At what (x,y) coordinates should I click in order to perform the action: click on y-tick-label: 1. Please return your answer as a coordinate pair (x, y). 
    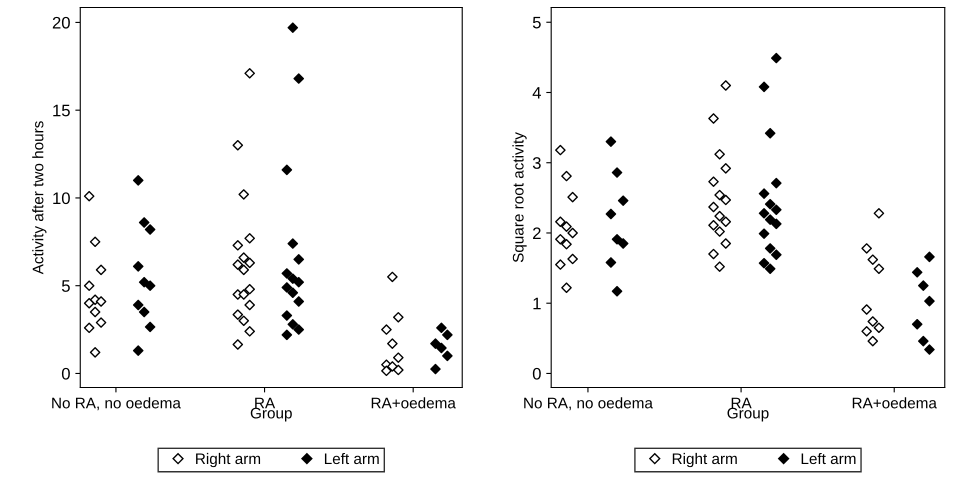
    Looking at the image, I should click on (537, 304).